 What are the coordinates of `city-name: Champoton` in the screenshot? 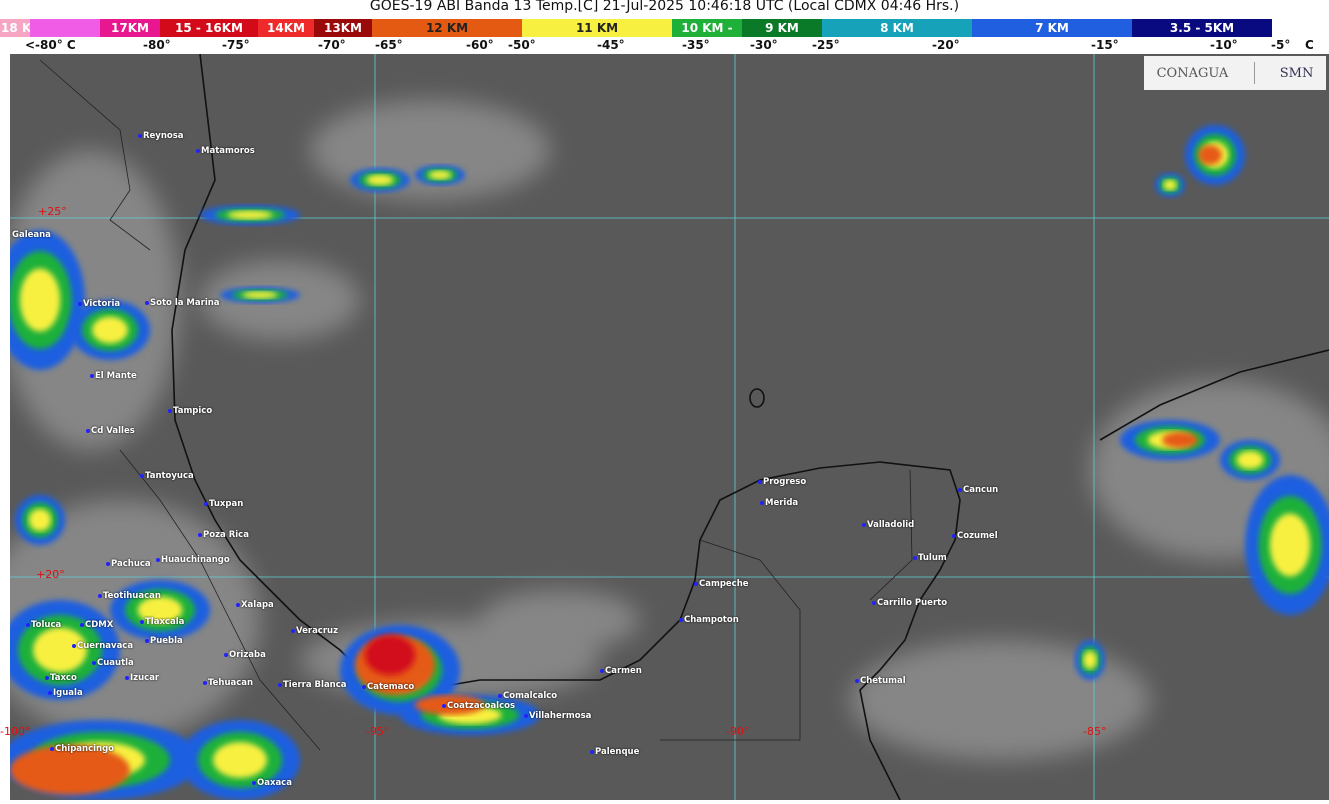 It's located at (711, 620).